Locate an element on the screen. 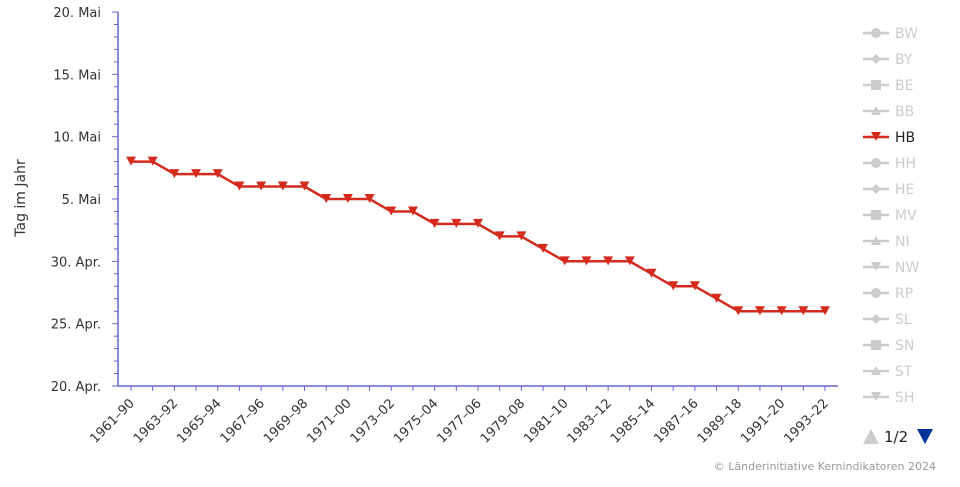 Image resolution: width=960 pixels, height=487 pixels. legend-label: MV is located at coordinates (906, 216).